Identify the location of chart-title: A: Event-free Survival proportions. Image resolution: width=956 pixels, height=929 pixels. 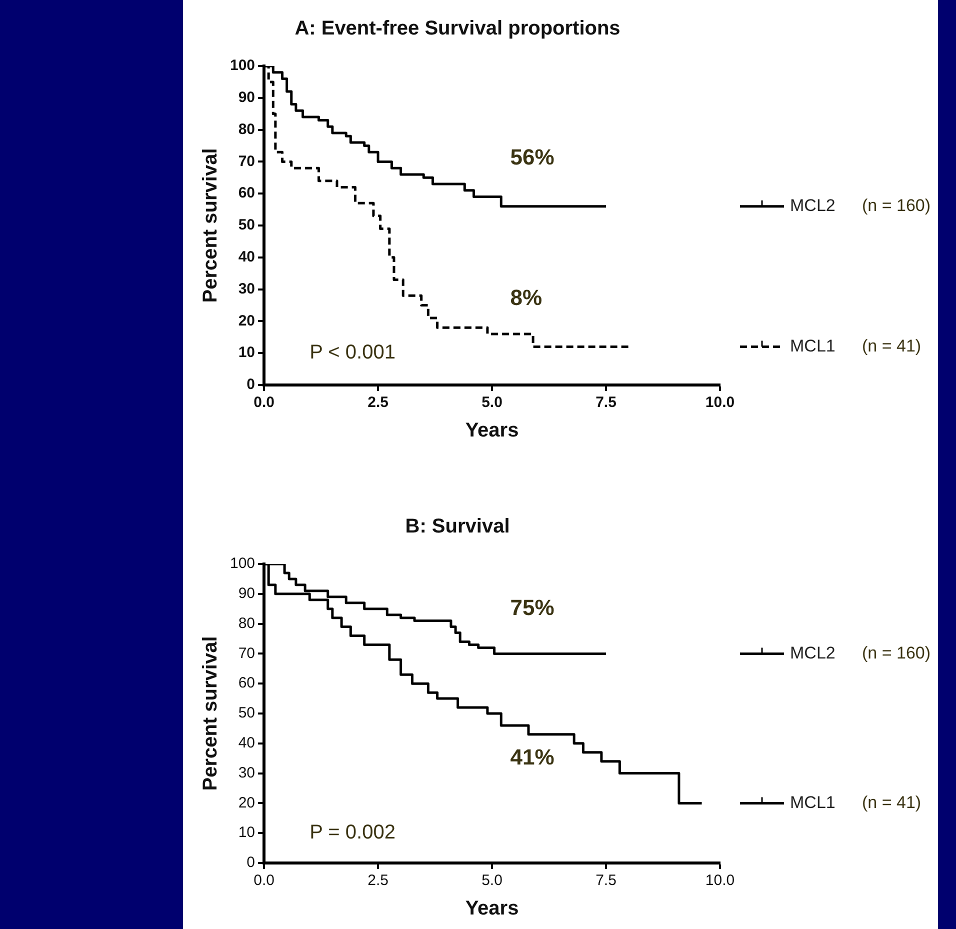
(457, 29).